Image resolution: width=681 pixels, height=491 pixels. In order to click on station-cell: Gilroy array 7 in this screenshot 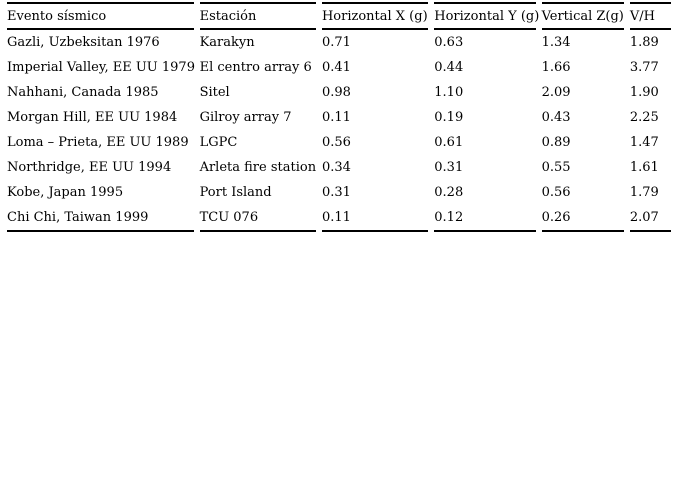, I will do `click(245, 117)`.